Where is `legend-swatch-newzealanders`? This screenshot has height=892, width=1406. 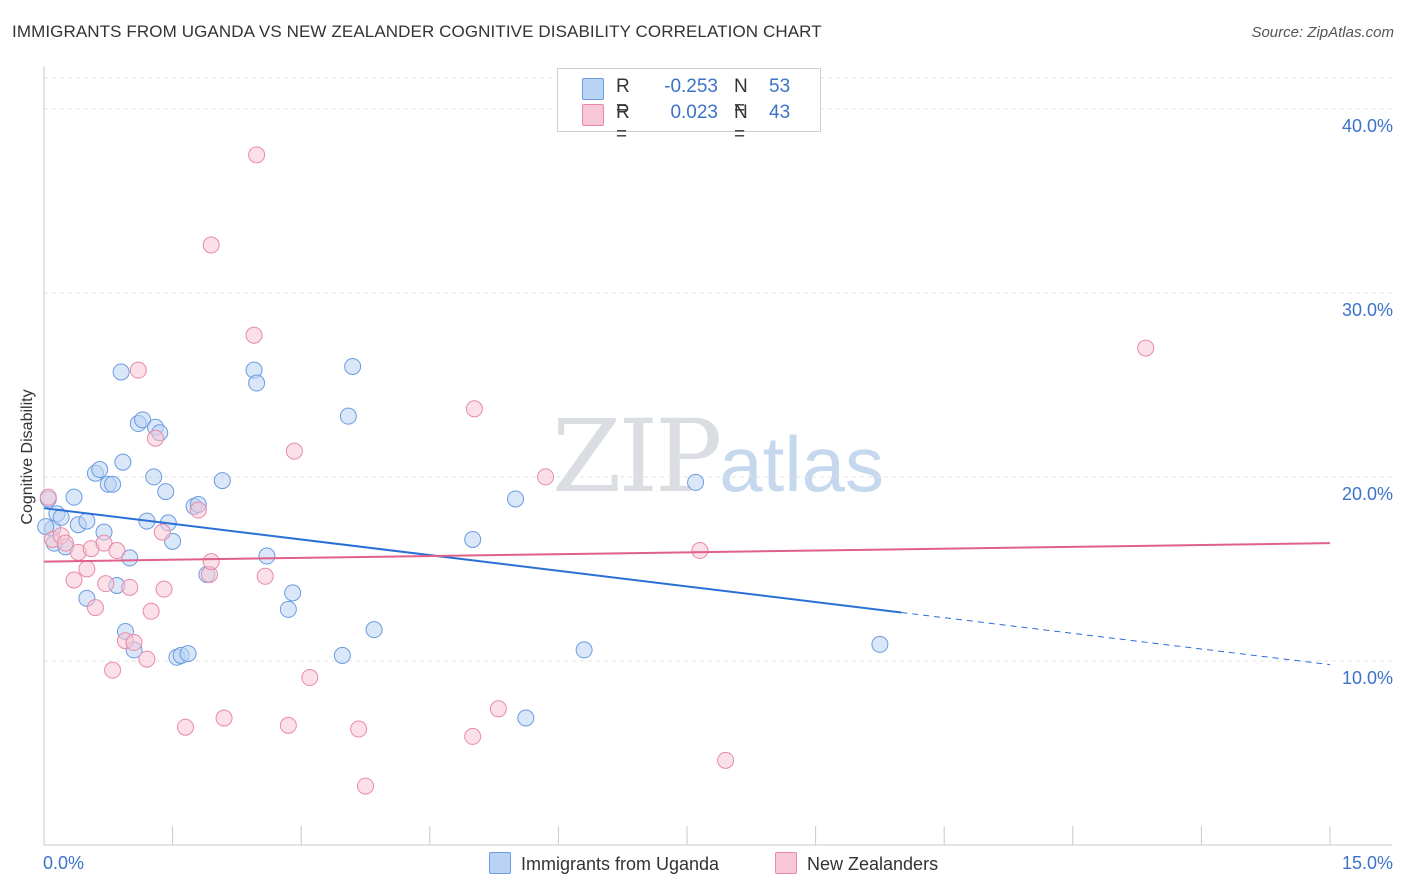
legend-swatch-newzealanders is located at coordinates (593, 115).